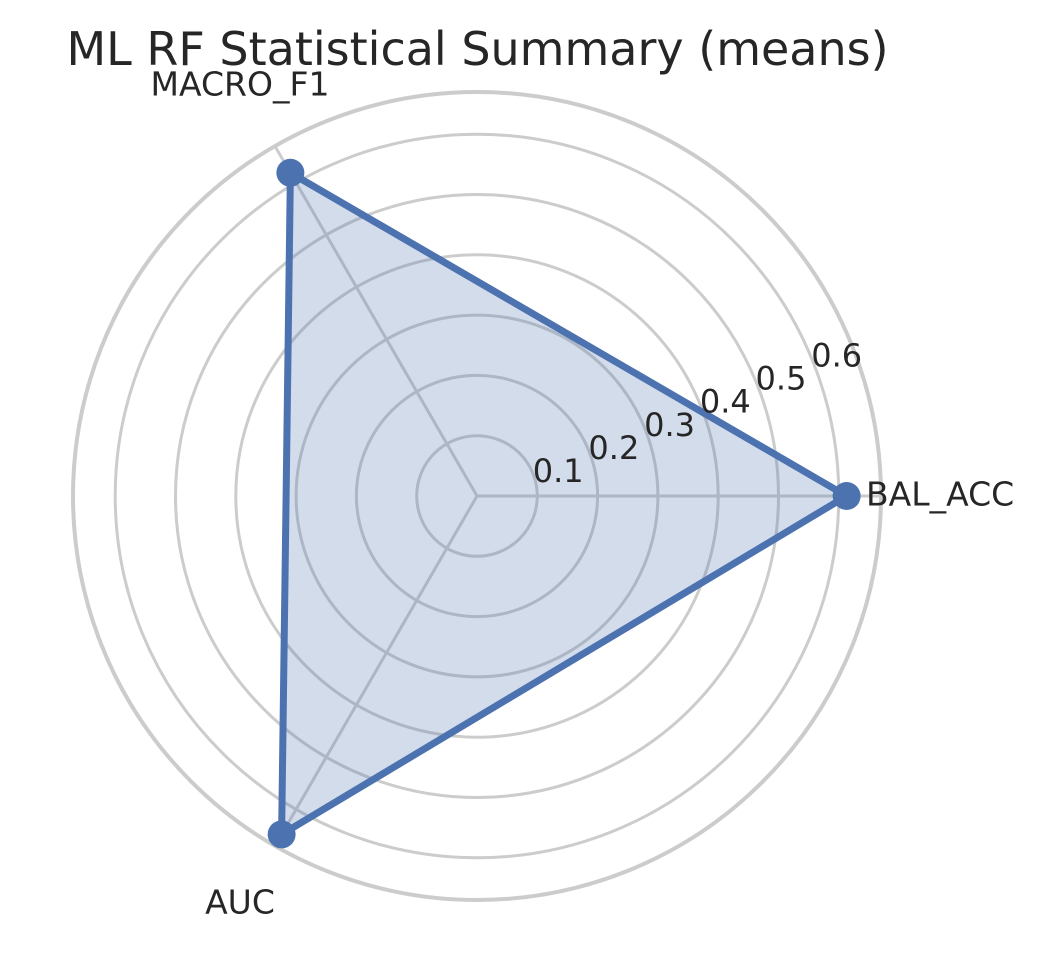 This screenshot has width=1064, height=954. I want to click on data-point-auc, so click(281, 834).